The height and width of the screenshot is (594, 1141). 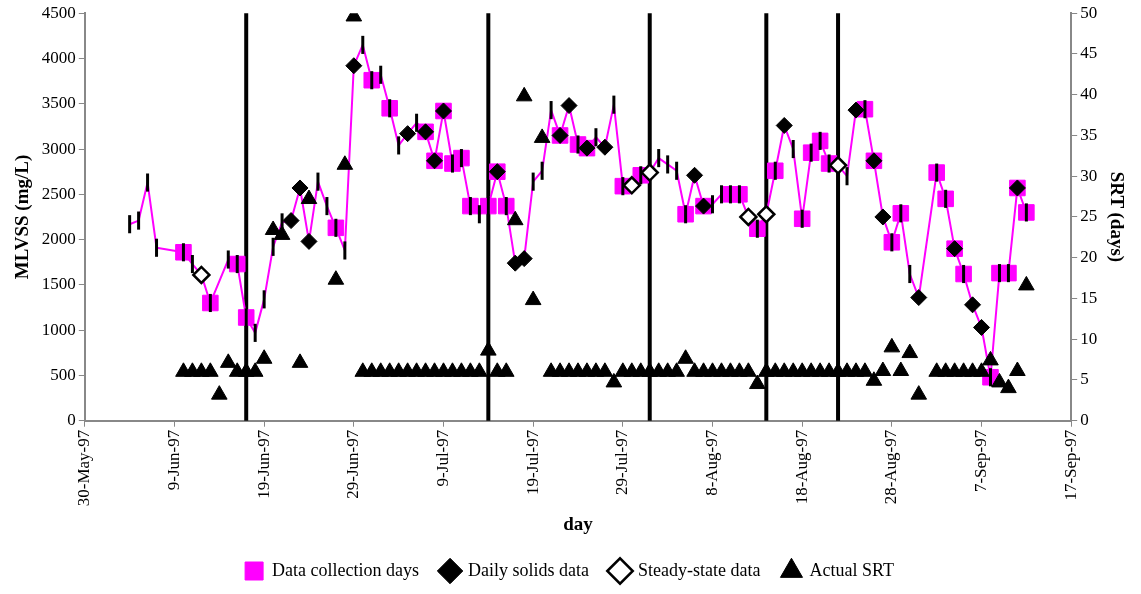 What do you see at coordinates (851, 569) in the screenshot?
I see `legend-label: Actual SRT` at bounding box center [851, 569].